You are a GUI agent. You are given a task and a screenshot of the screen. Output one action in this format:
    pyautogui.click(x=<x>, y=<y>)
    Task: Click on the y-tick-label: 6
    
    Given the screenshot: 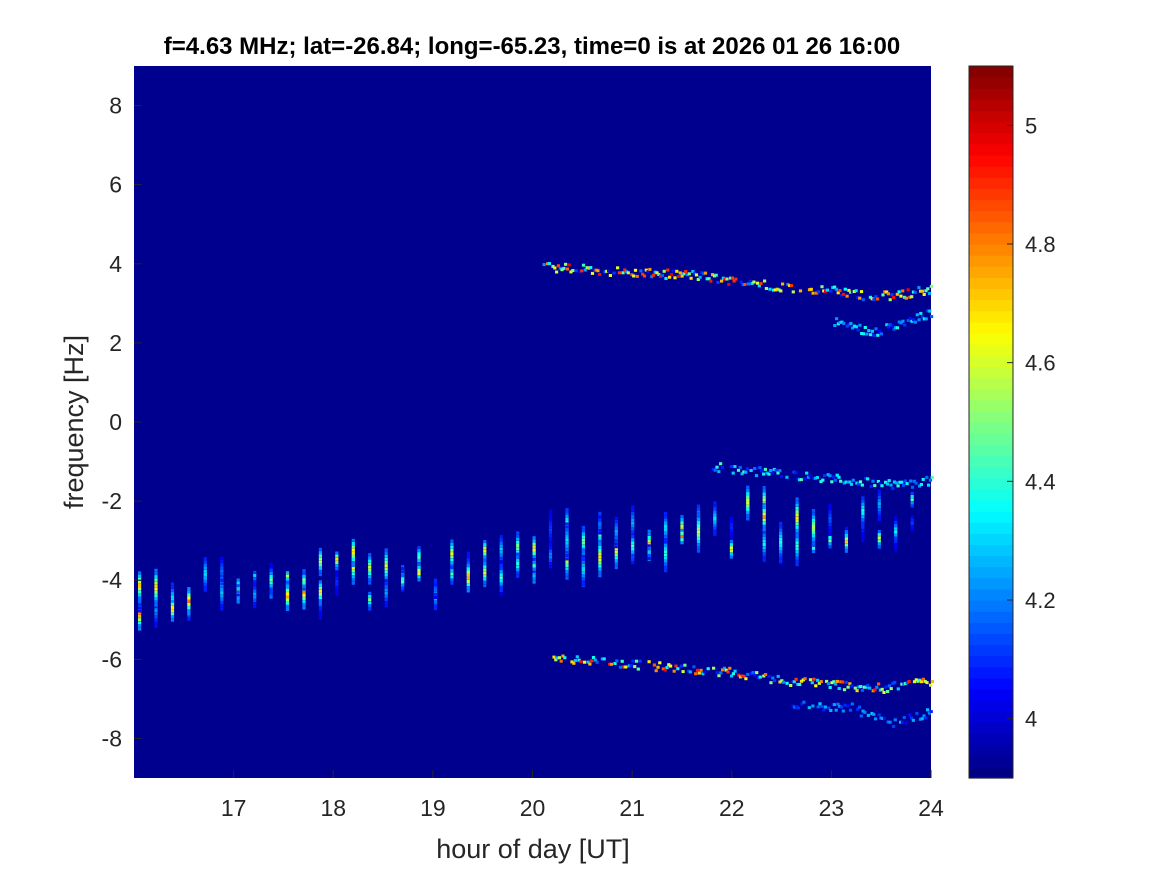 What is the action you would take?
    pyautogui.click(x=115, y=185)
    